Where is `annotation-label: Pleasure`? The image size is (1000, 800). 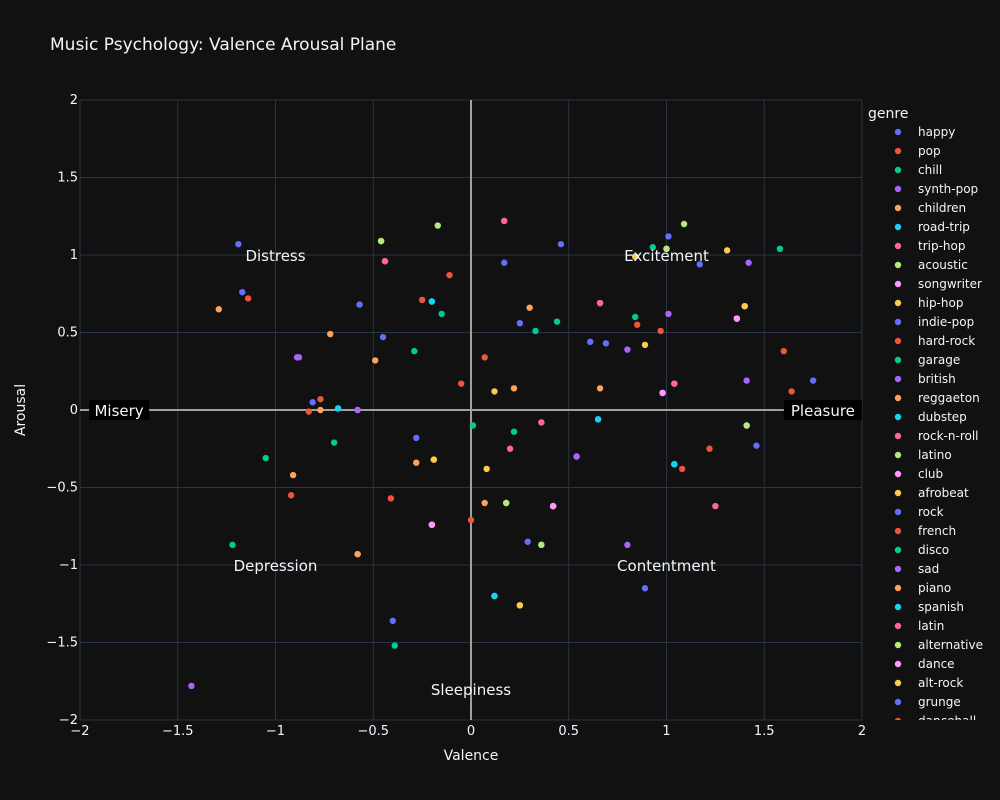
annotation-label: Pleasure is located at coordinates (823, 411).